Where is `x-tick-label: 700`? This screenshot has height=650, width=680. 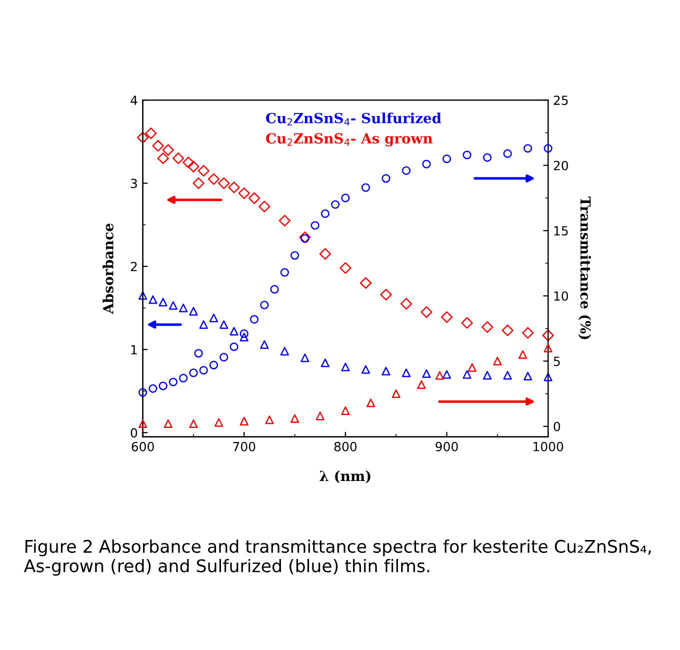
x-tick-label: 700 is located at coordinates (244, 447).